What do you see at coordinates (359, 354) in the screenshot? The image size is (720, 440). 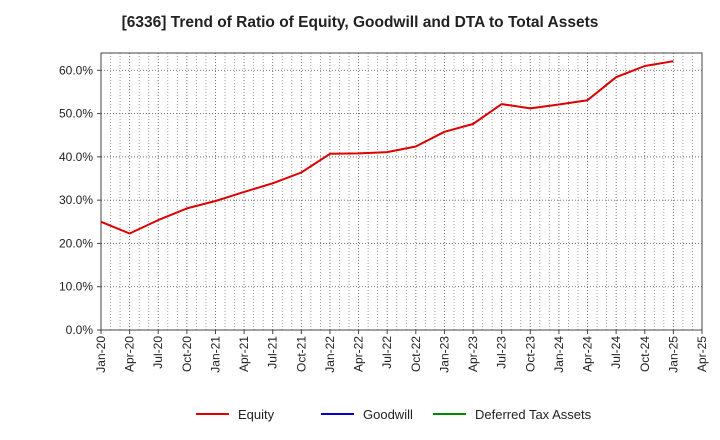 I see `x-tick-label: Apr-22` at bounding box center [359, 354].